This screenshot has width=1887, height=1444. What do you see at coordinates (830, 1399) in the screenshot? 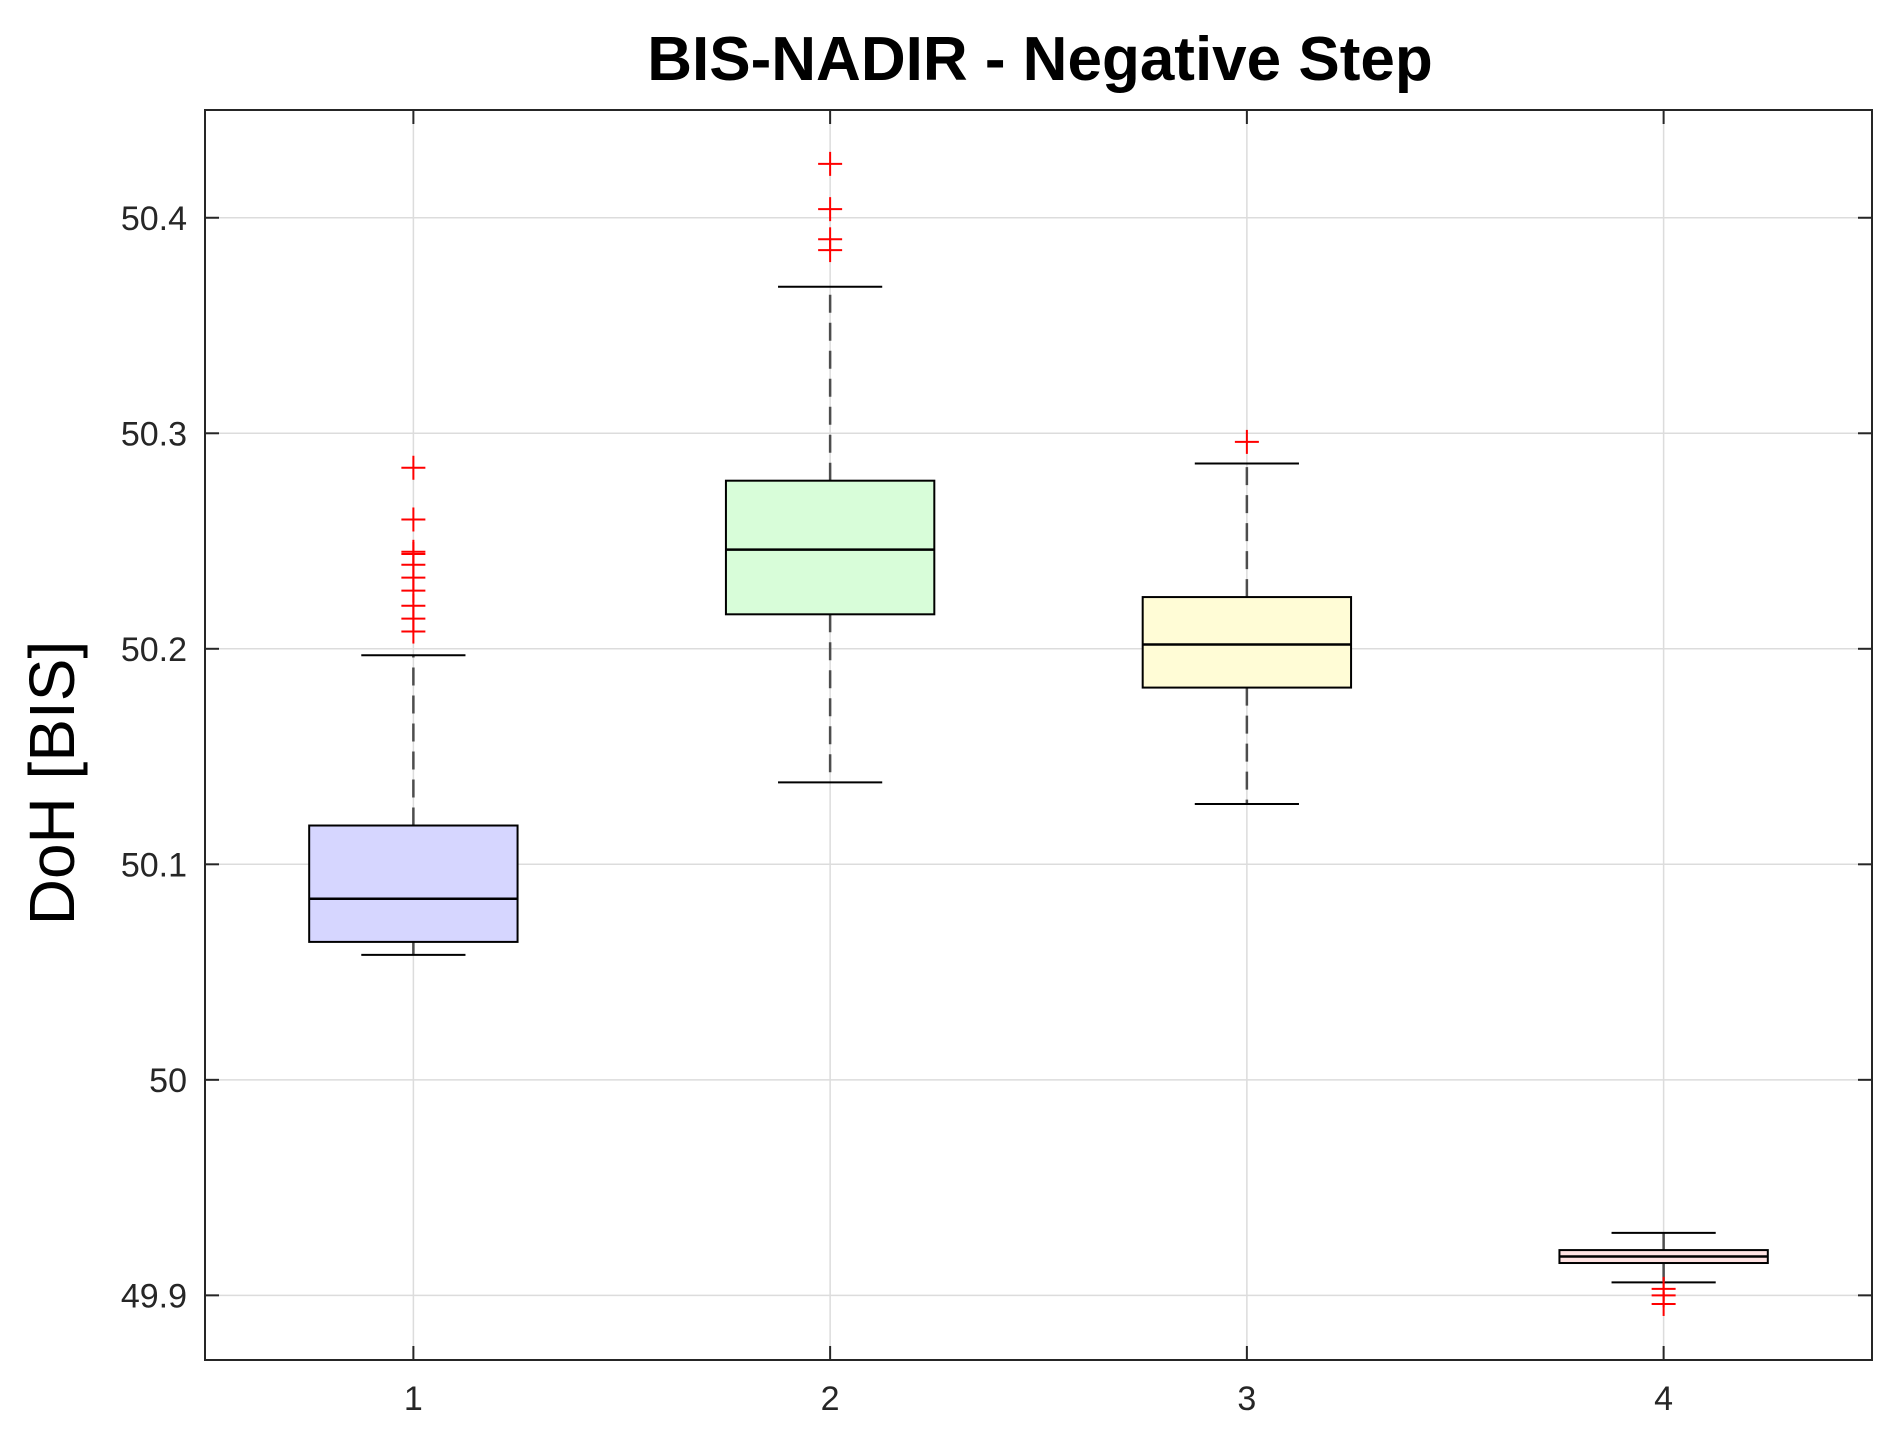
I see `x-tick-label: 2` at bounding box center [830, 1399].